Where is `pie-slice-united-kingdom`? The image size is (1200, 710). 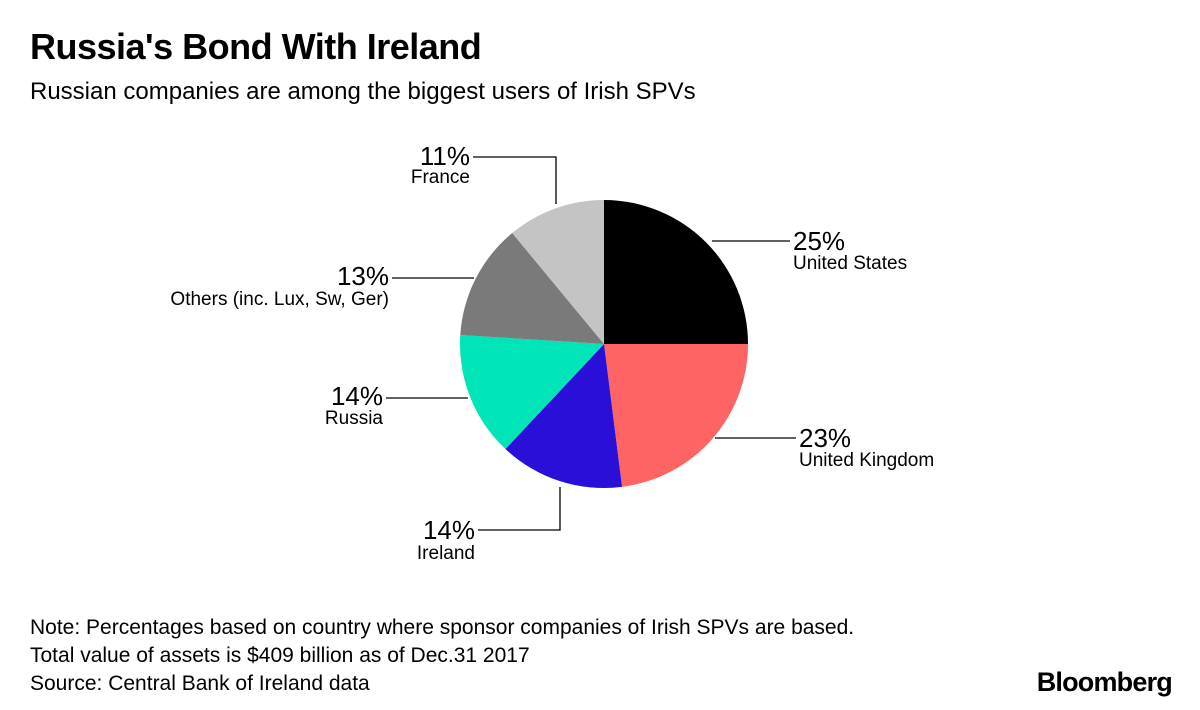 pie-slice-united-kingdom is located at coordinates (676, 415).